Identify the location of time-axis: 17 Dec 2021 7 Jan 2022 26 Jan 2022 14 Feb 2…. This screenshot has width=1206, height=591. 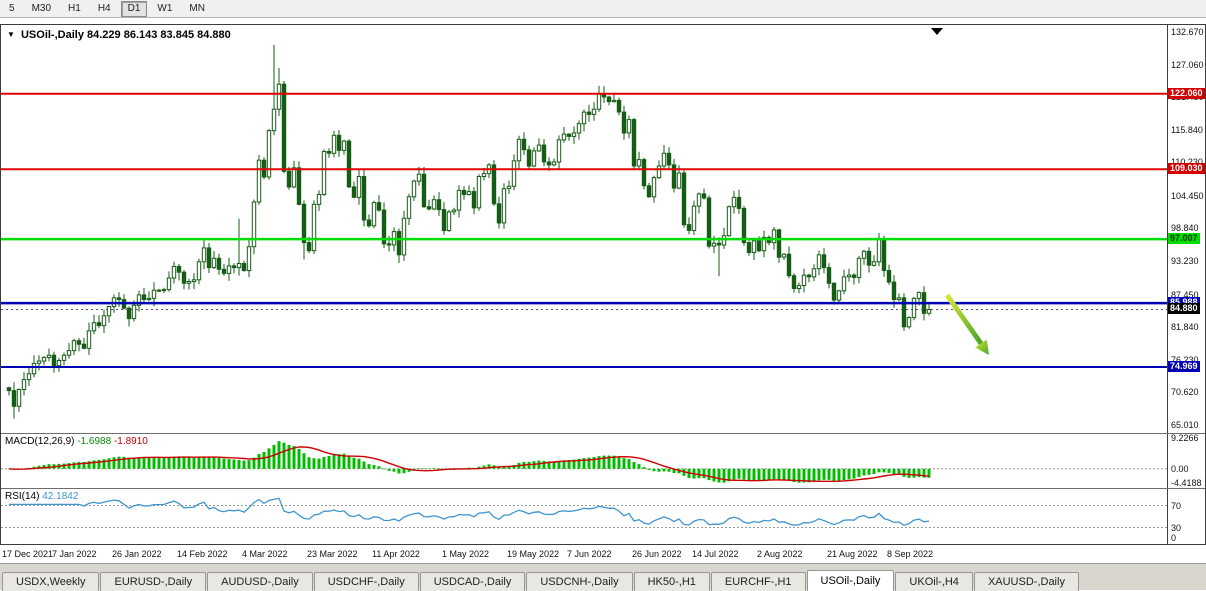
(603, 555).